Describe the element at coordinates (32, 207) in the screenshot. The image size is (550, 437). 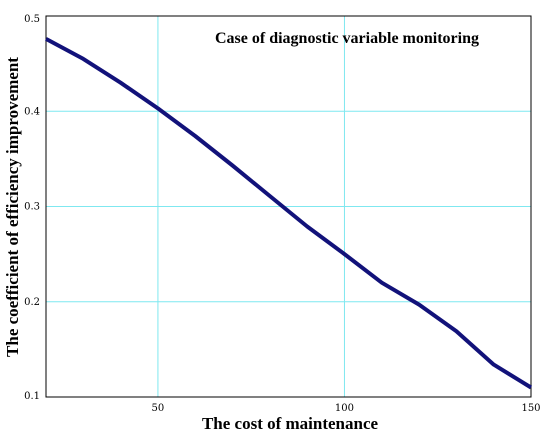
I see `y-tick-label: 0.3` at that location.